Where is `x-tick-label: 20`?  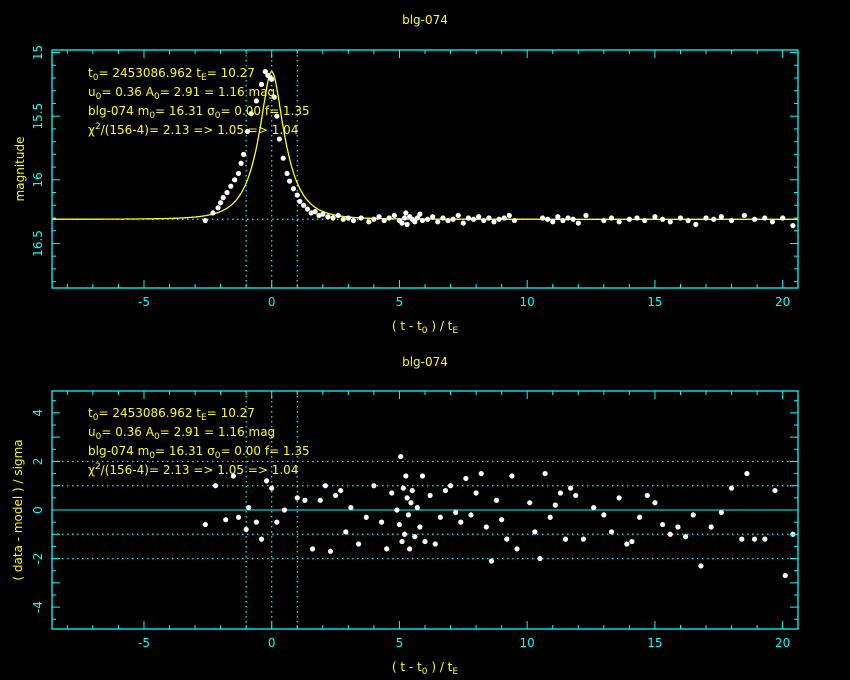
x-tick-label: 20 is located at coordinates (782, 302).